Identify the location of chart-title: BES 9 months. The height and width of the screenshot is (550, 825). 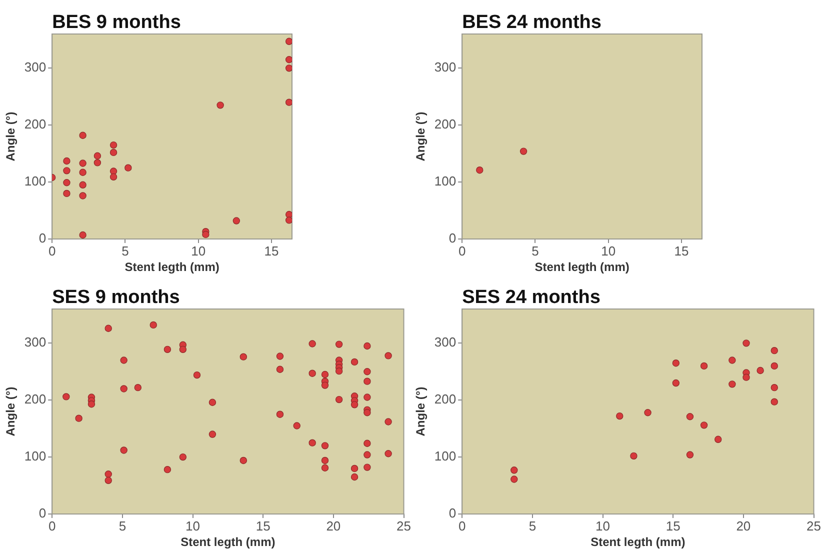
(116, 22).